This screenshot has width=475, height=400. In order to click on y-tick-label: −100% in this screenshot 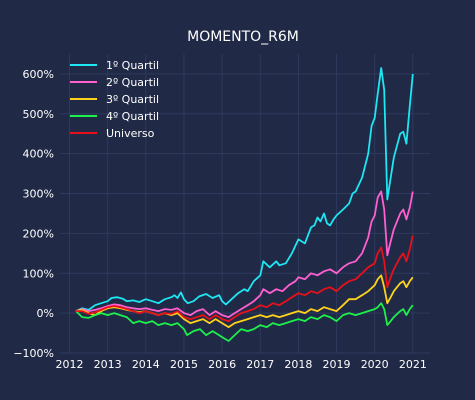, I will do `click(33, 353)`.